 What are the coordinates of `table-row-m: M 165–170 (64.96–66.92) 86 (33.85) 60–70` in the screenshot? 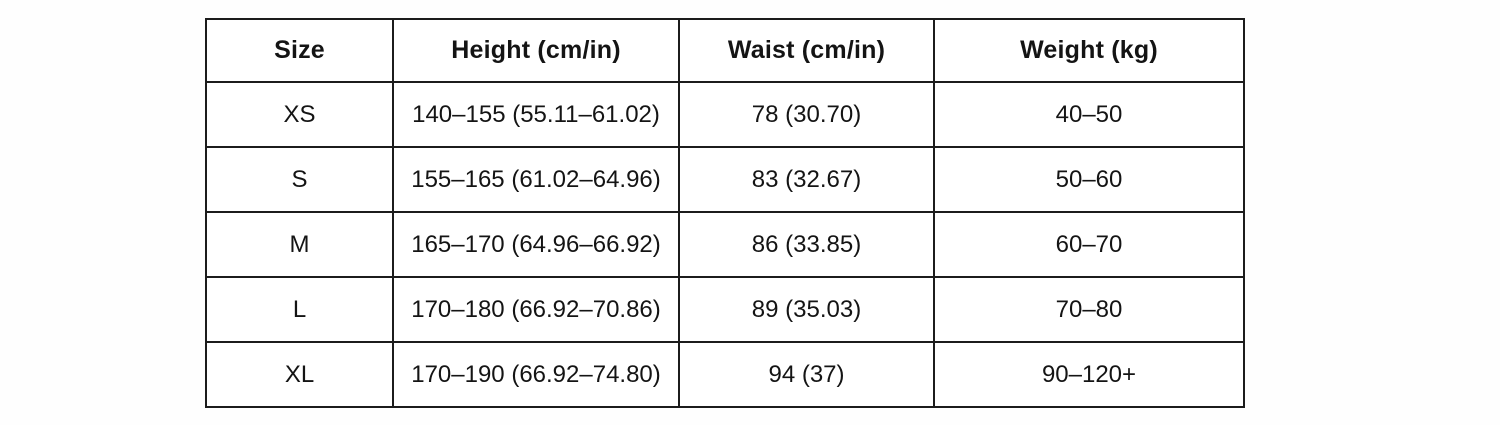 It's located at (725, 244).